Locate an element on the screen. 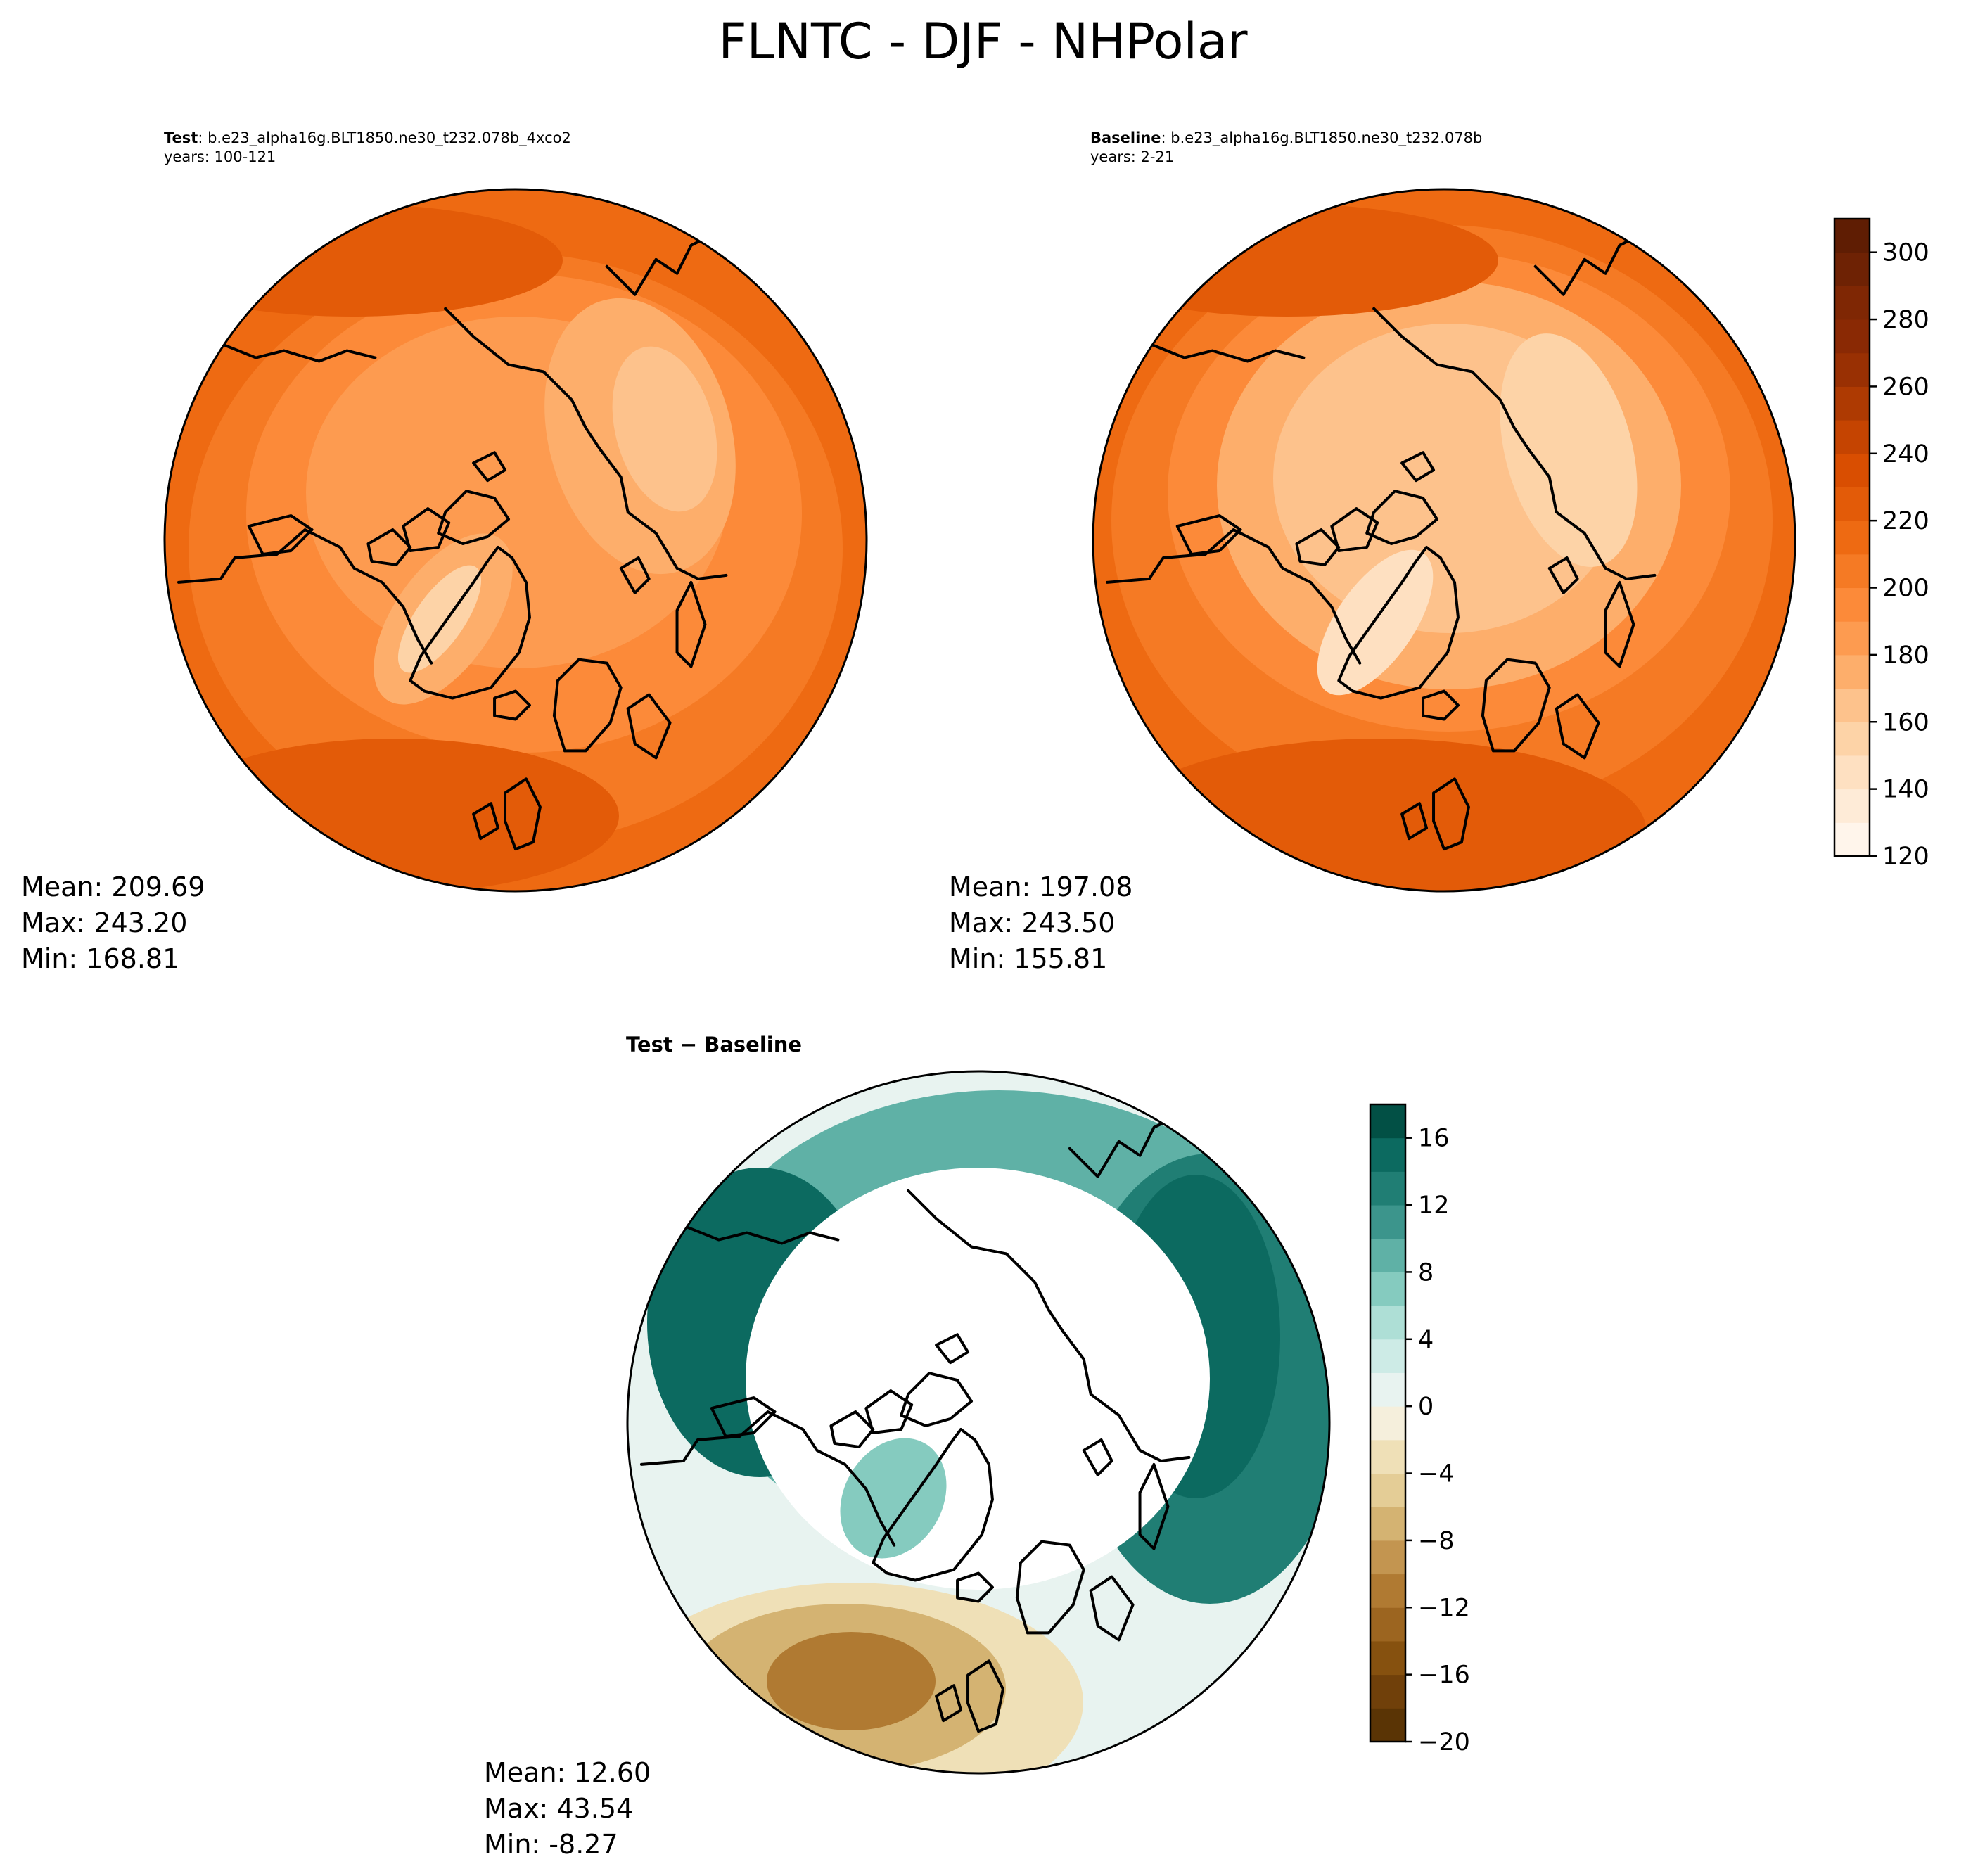  absolute-colorbar-tick-label: 180 is located at coordinates (1905, 656).